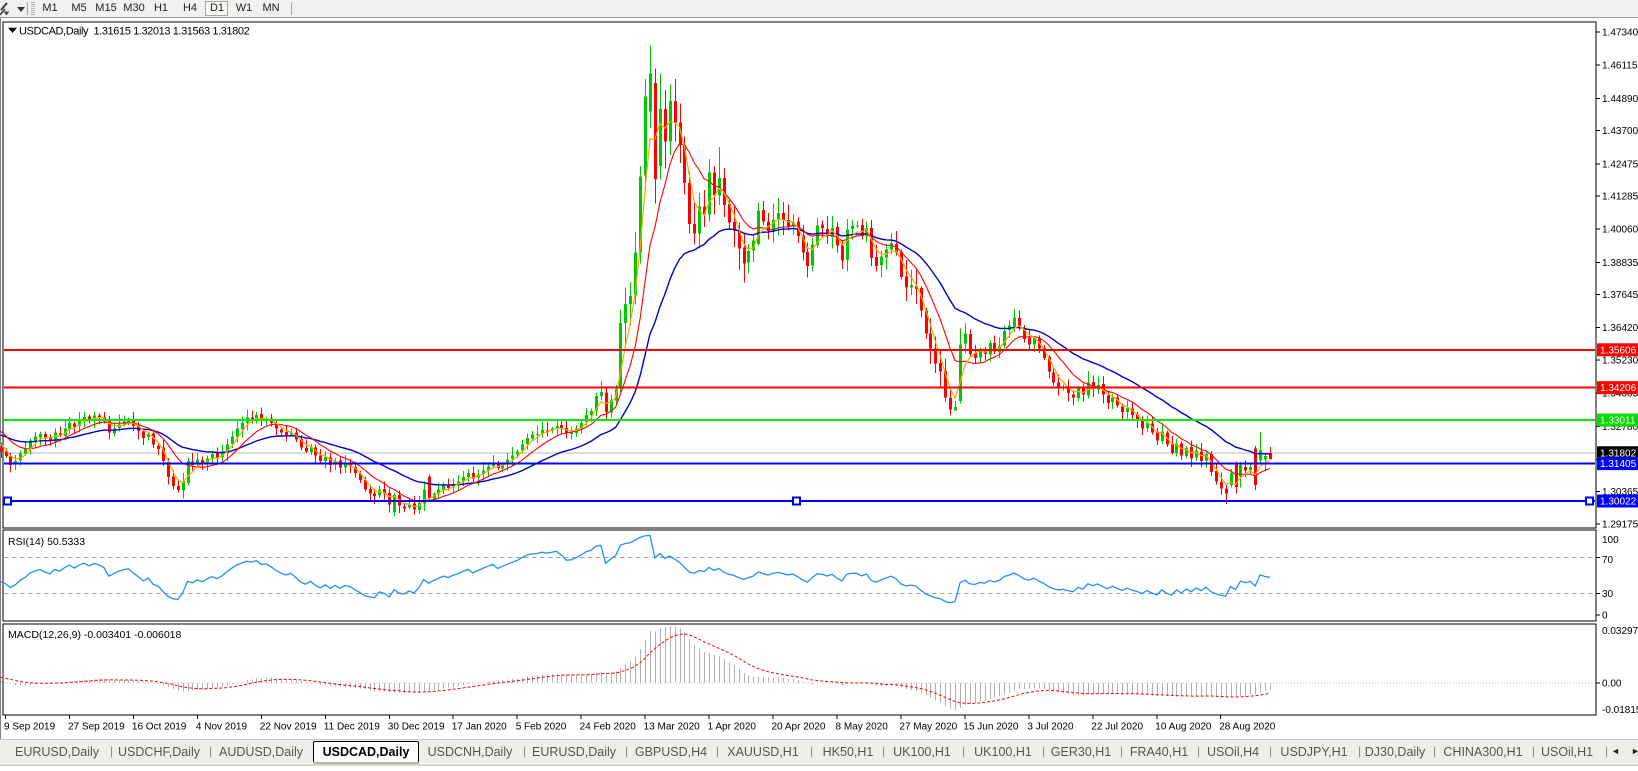 The width and height of the screenshot is (1638, 771). I want to click on svg-text: 1.42475, so click(1620, 164).